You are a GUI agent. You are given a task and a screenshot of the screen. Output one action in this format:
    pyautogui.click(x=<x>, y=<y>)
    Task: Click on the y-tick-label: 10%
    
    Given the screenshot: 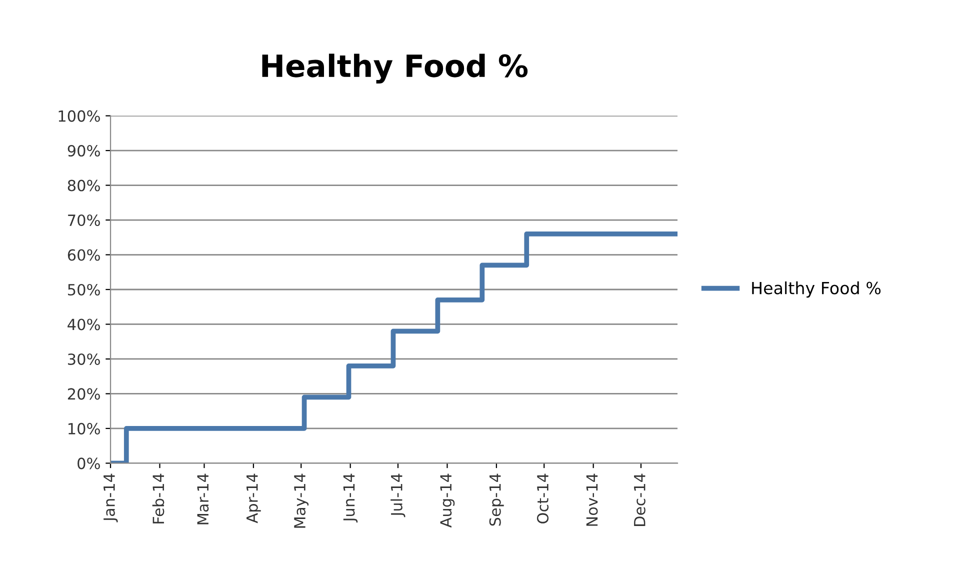 What is the action you would take?
    pyautogui.click(x=84, y=428)
    